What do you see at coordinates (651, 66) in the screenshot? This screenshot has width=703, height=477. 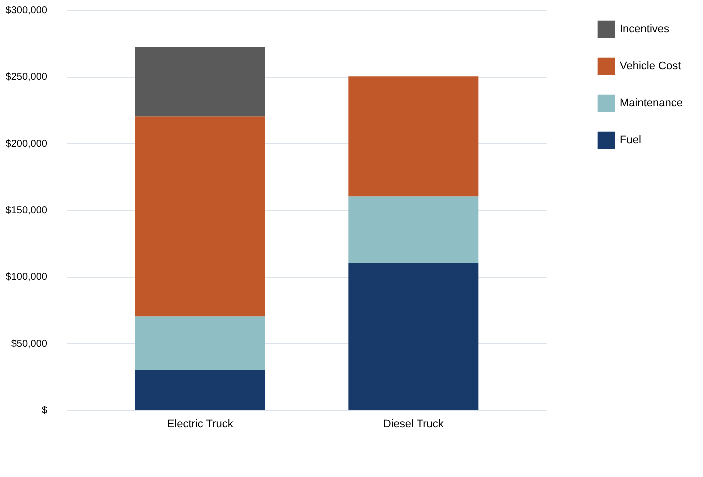 I see `legend-label: Vehicle Cost` at bounding box center [651, 66].